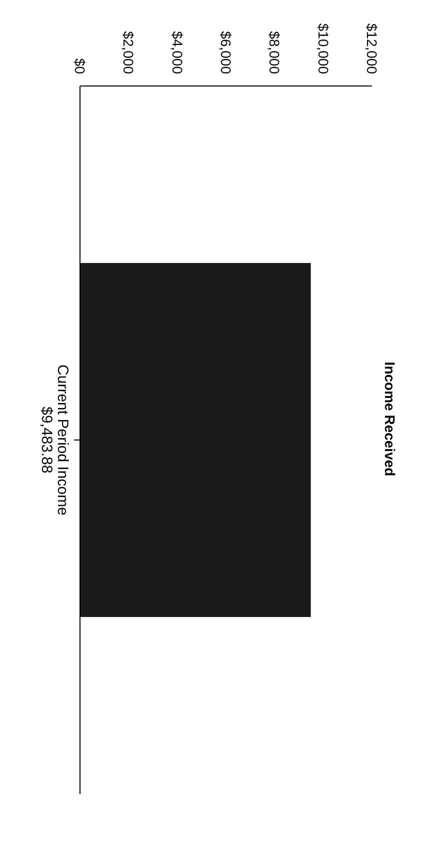 This screenshot has height=842, width=430. I want to click on data-label: $9,483.88, so click(46, 440).